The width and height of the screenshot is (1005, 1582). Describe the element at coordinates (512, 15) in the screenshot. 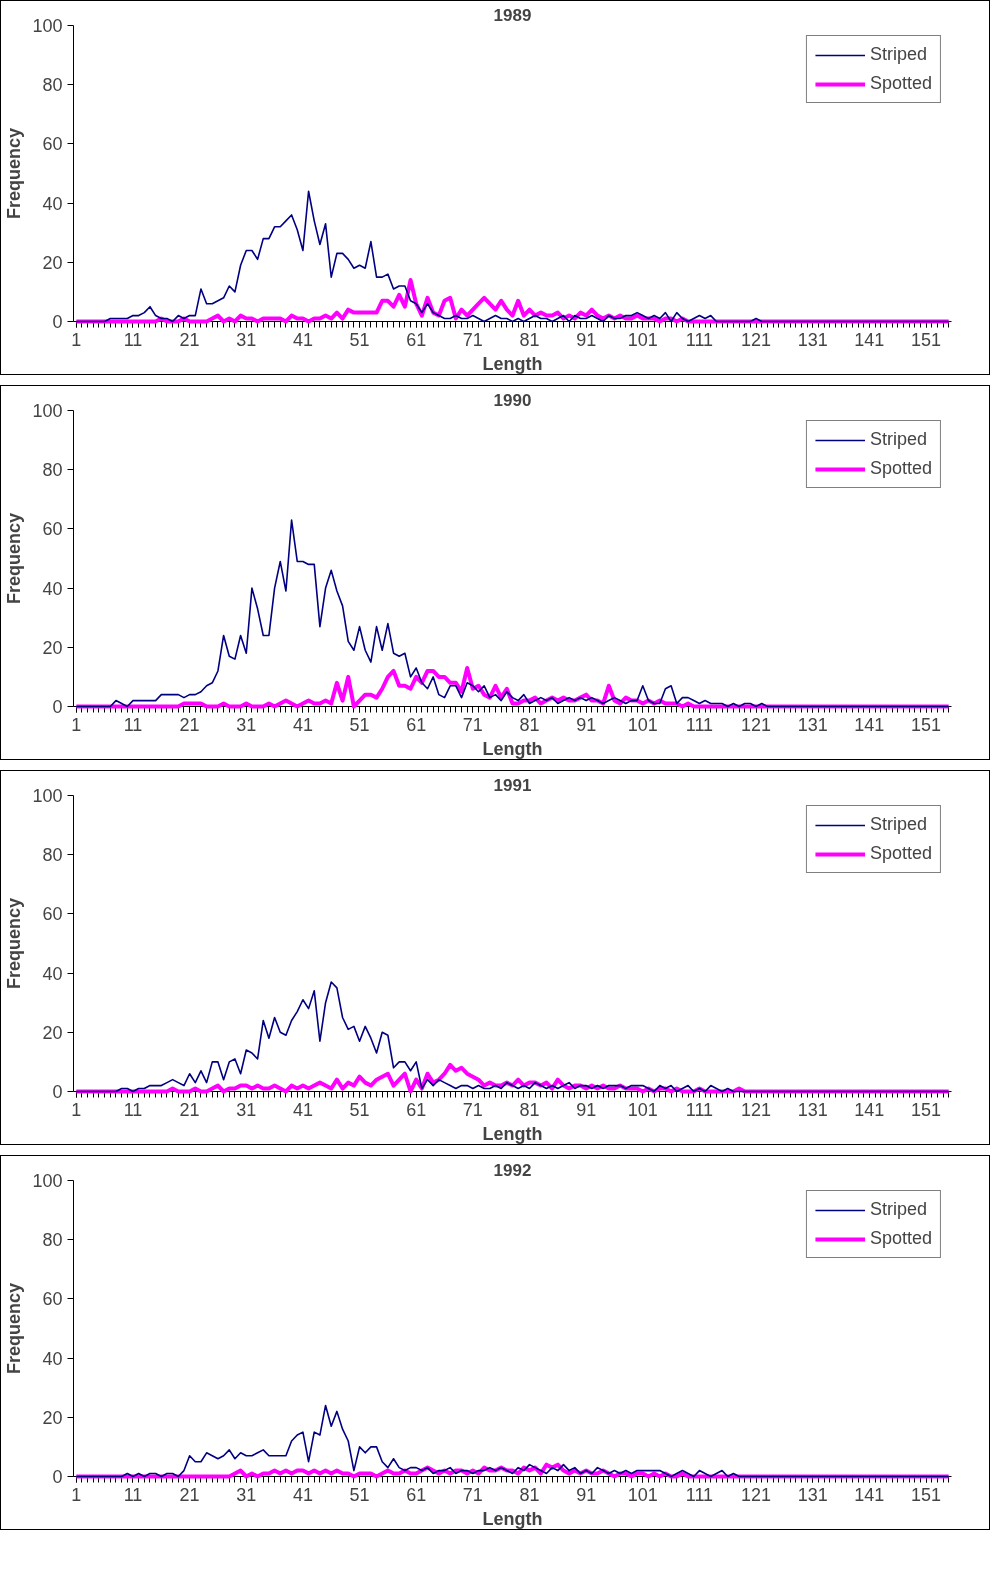

I see `chart-title: 1989` at that location.